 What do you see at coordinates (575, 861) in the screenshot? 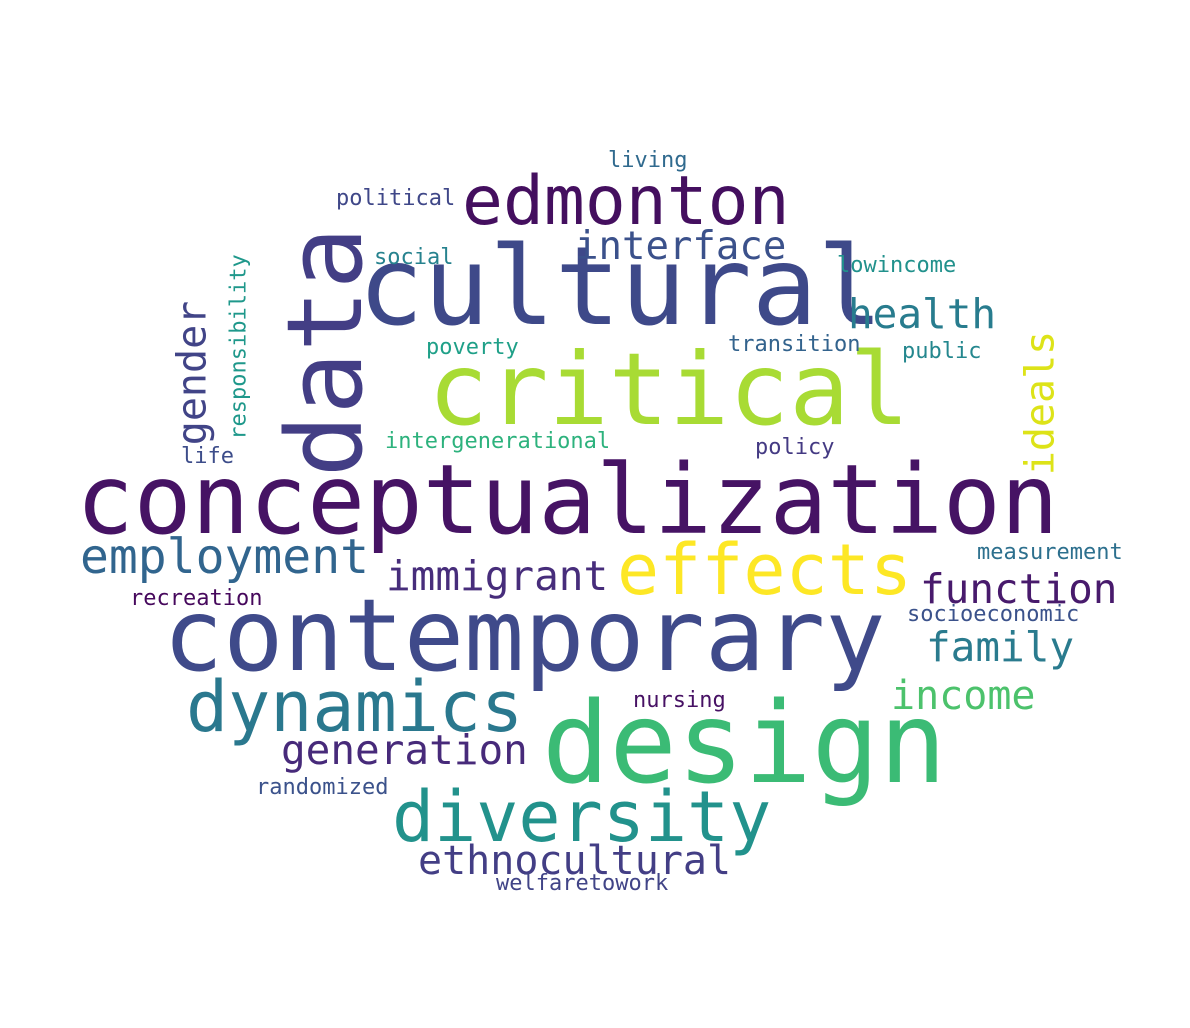
I see `word-ethnocultural: ethnocultural` at bounding box center [575, 861].